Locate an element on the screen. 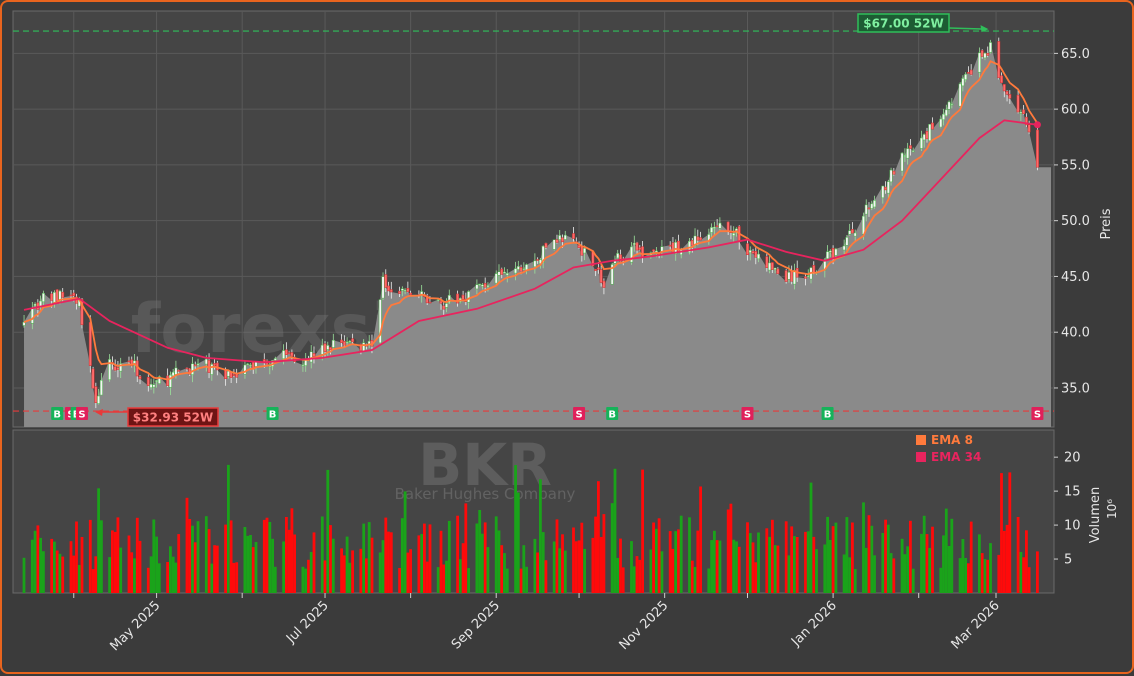 This screenshot has height=676, width=1134. legend-label: EMA 8 is located at coordinates (952, 440).